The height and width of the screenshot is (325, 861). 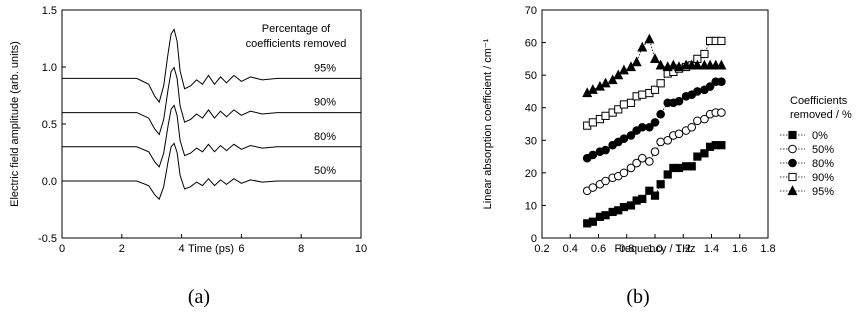 I want to click on legend-label: 80%, so click(x=823, y=164).